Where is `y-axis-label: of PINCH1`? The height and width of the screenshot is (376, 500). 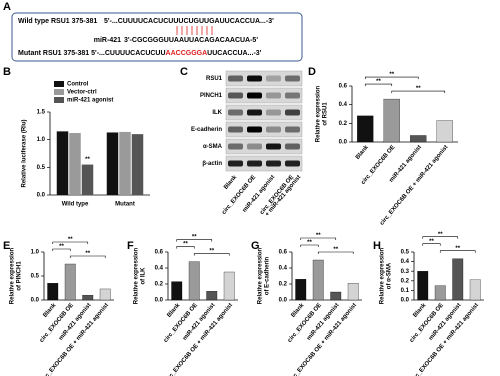 y-axis-label: of PINCH1 is located at coordinates (20, 276).